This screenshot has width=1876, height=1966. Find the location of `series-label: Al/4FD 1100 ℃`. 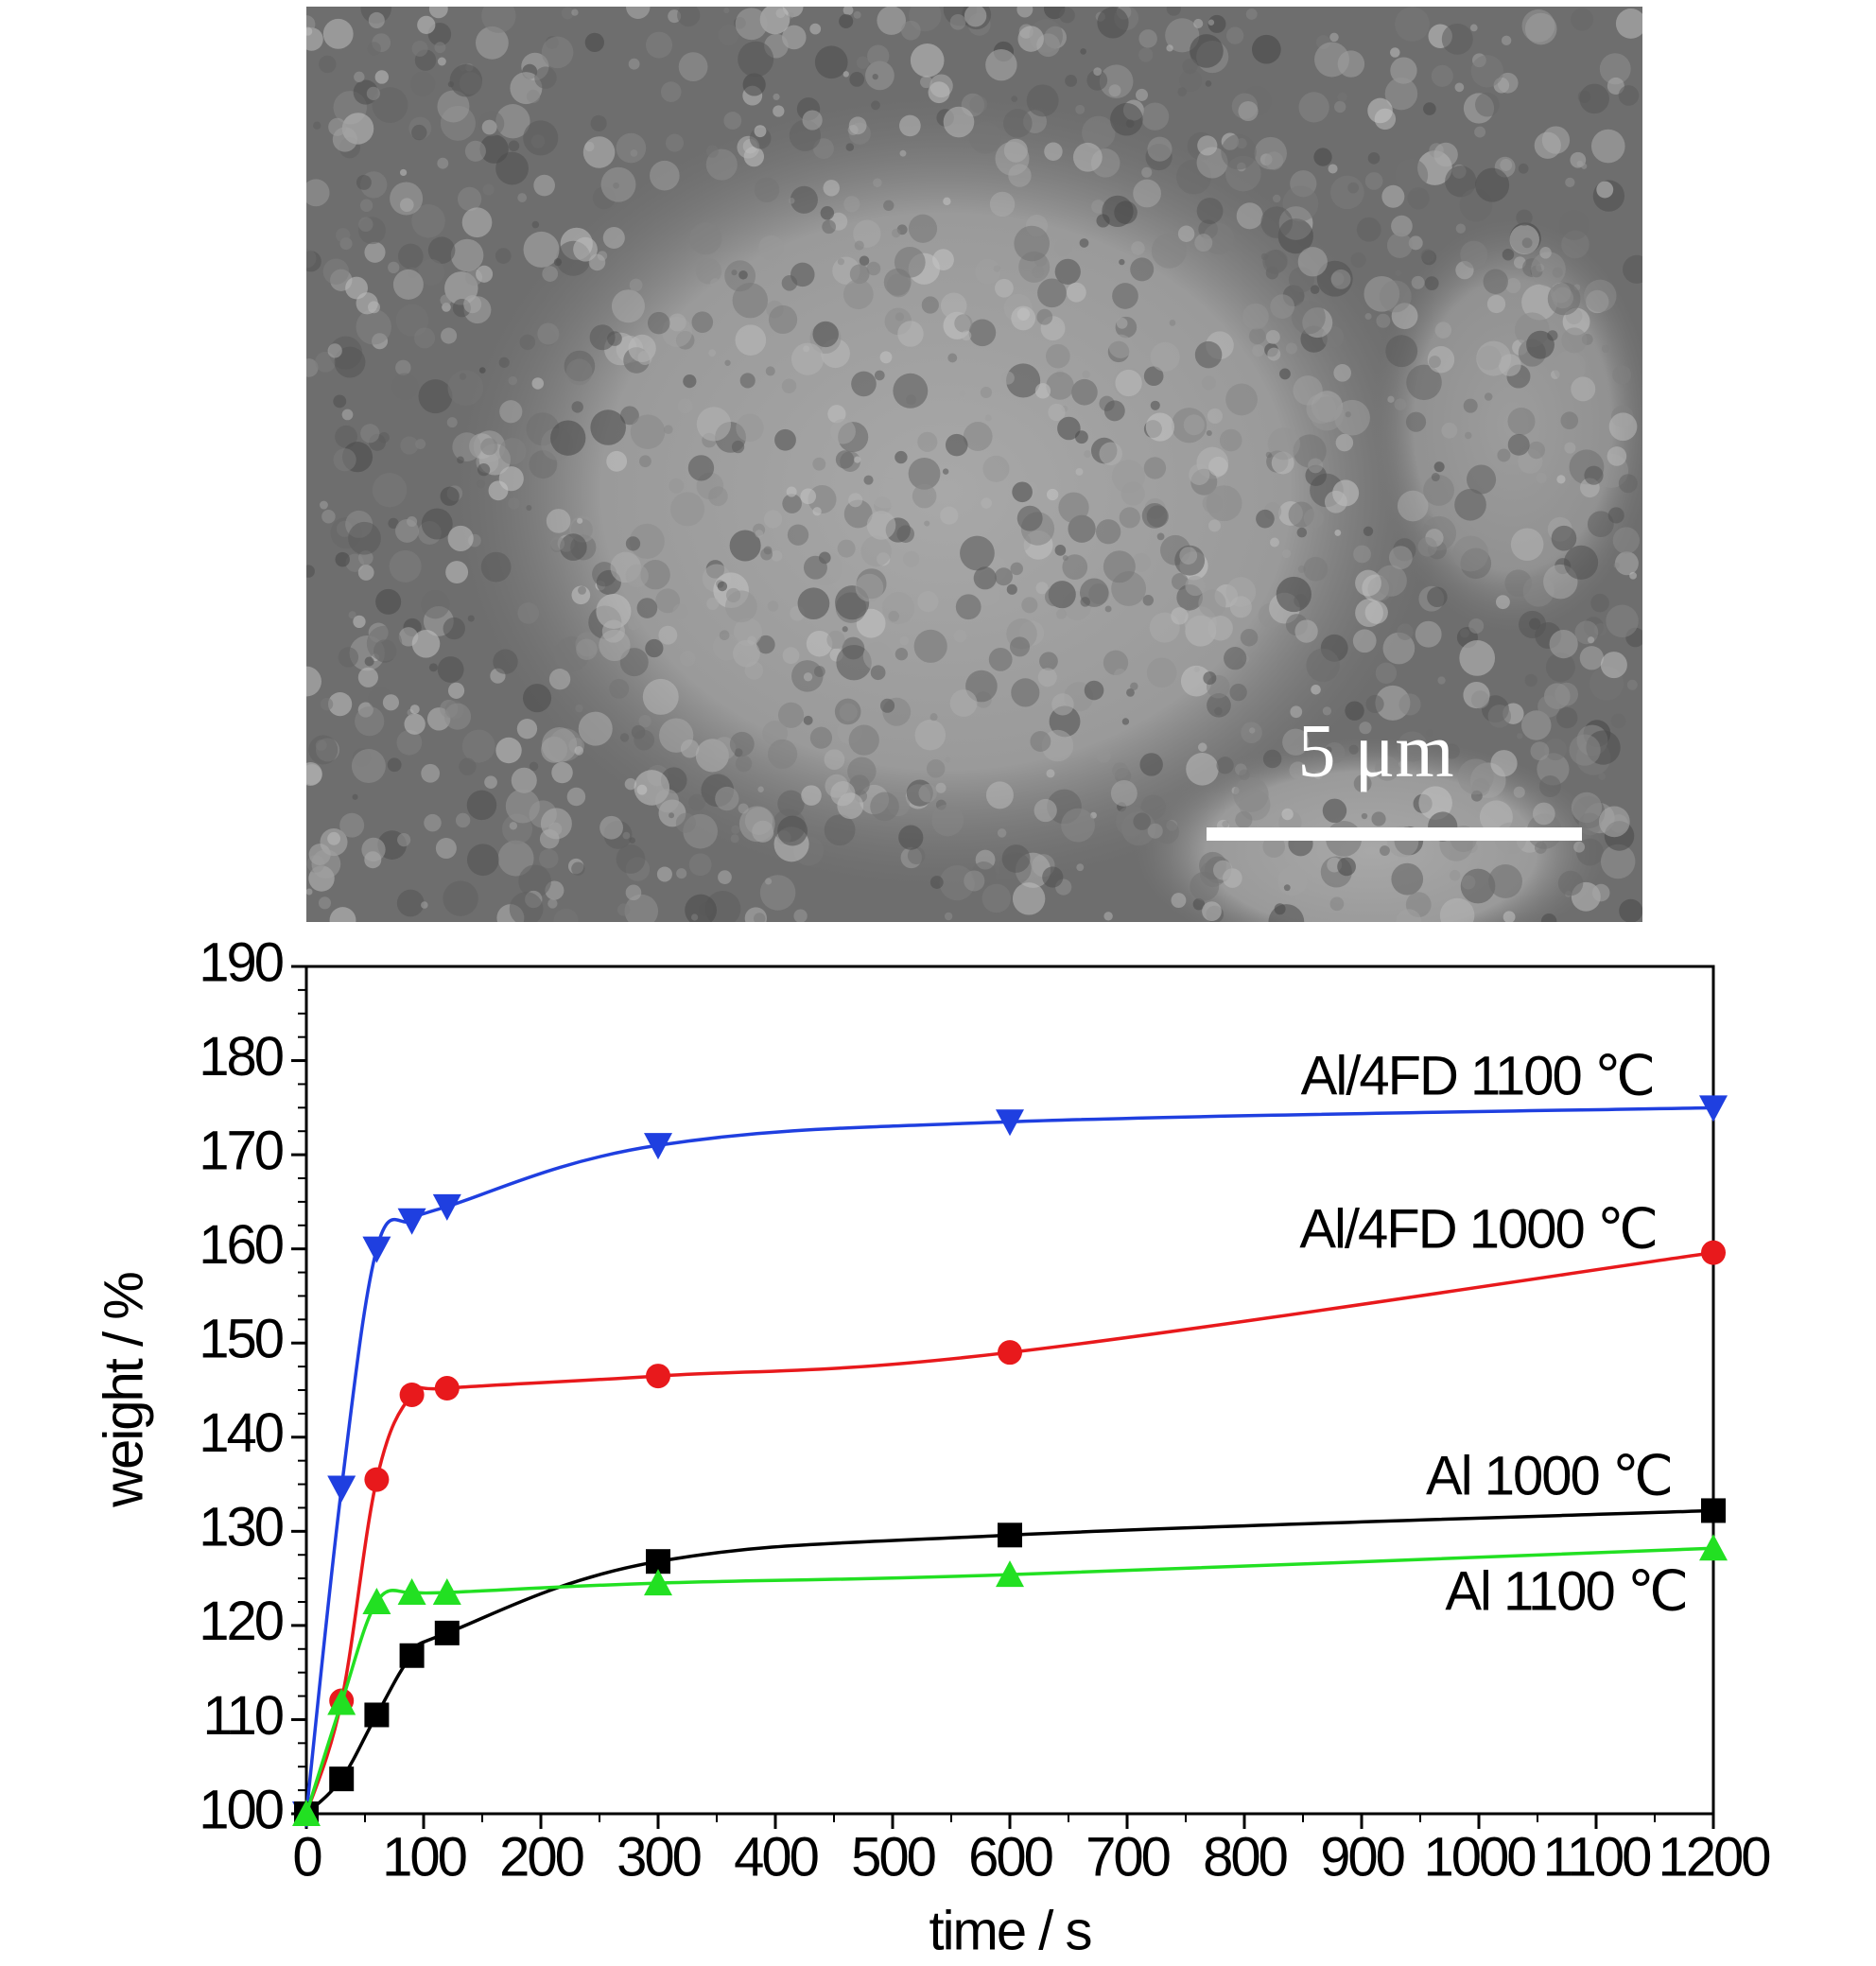

series-label: Al/4FD 1100 ℃ is located at coordinates (1477, 1075).